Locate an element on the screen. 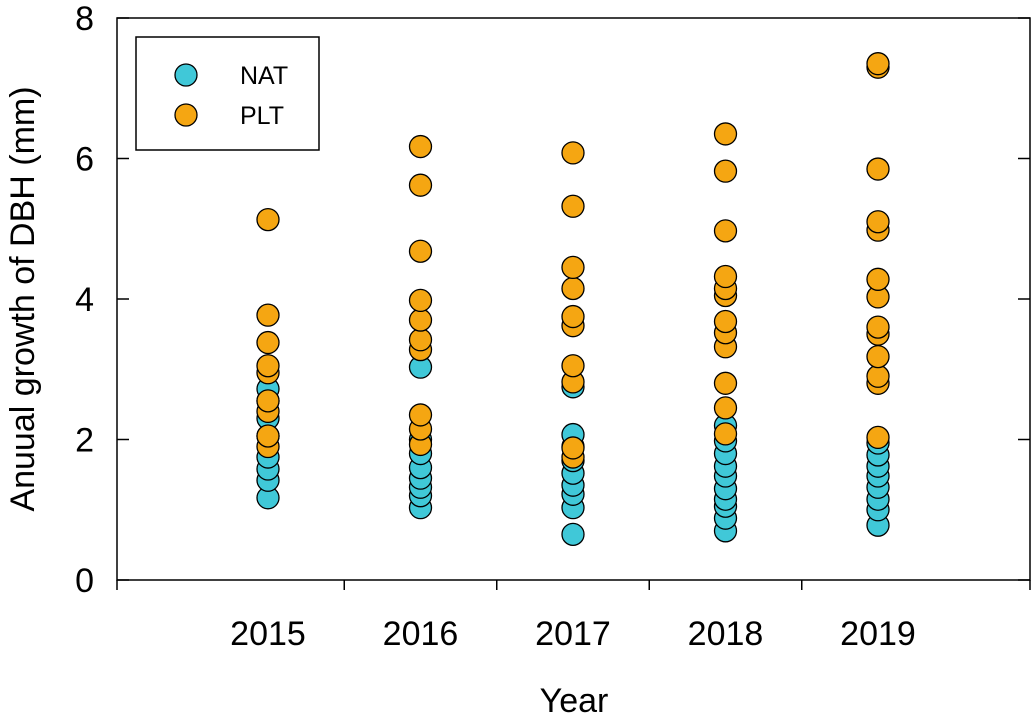 The width and height of the screenshot is (1033, 719). x-axis-title: Year is located at coordinates (574, 700).